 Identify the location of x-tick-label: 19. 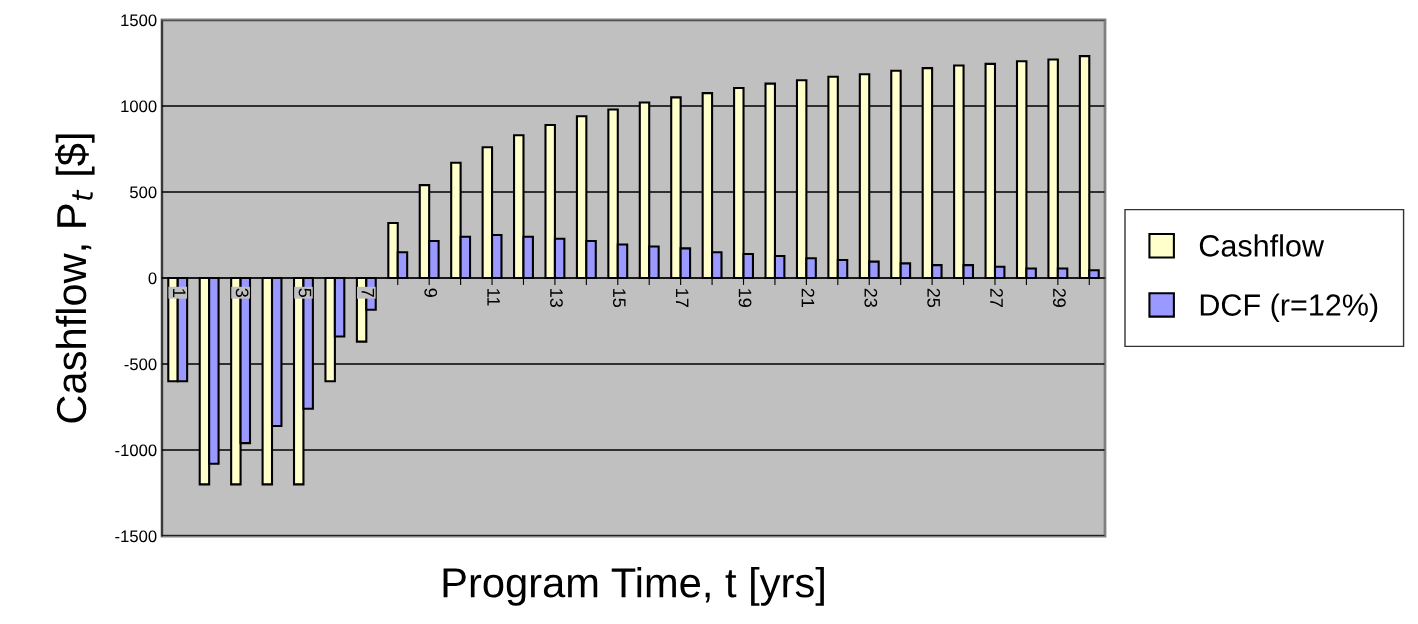
(745, 298).